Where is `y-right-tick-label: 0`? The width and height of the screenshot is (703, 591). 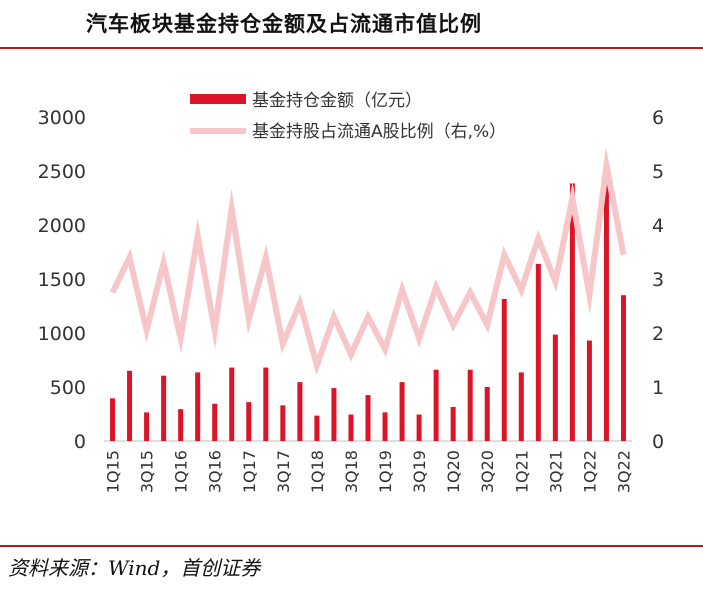 y-right-tick-label: 0 is located at coordinates (658, 442).